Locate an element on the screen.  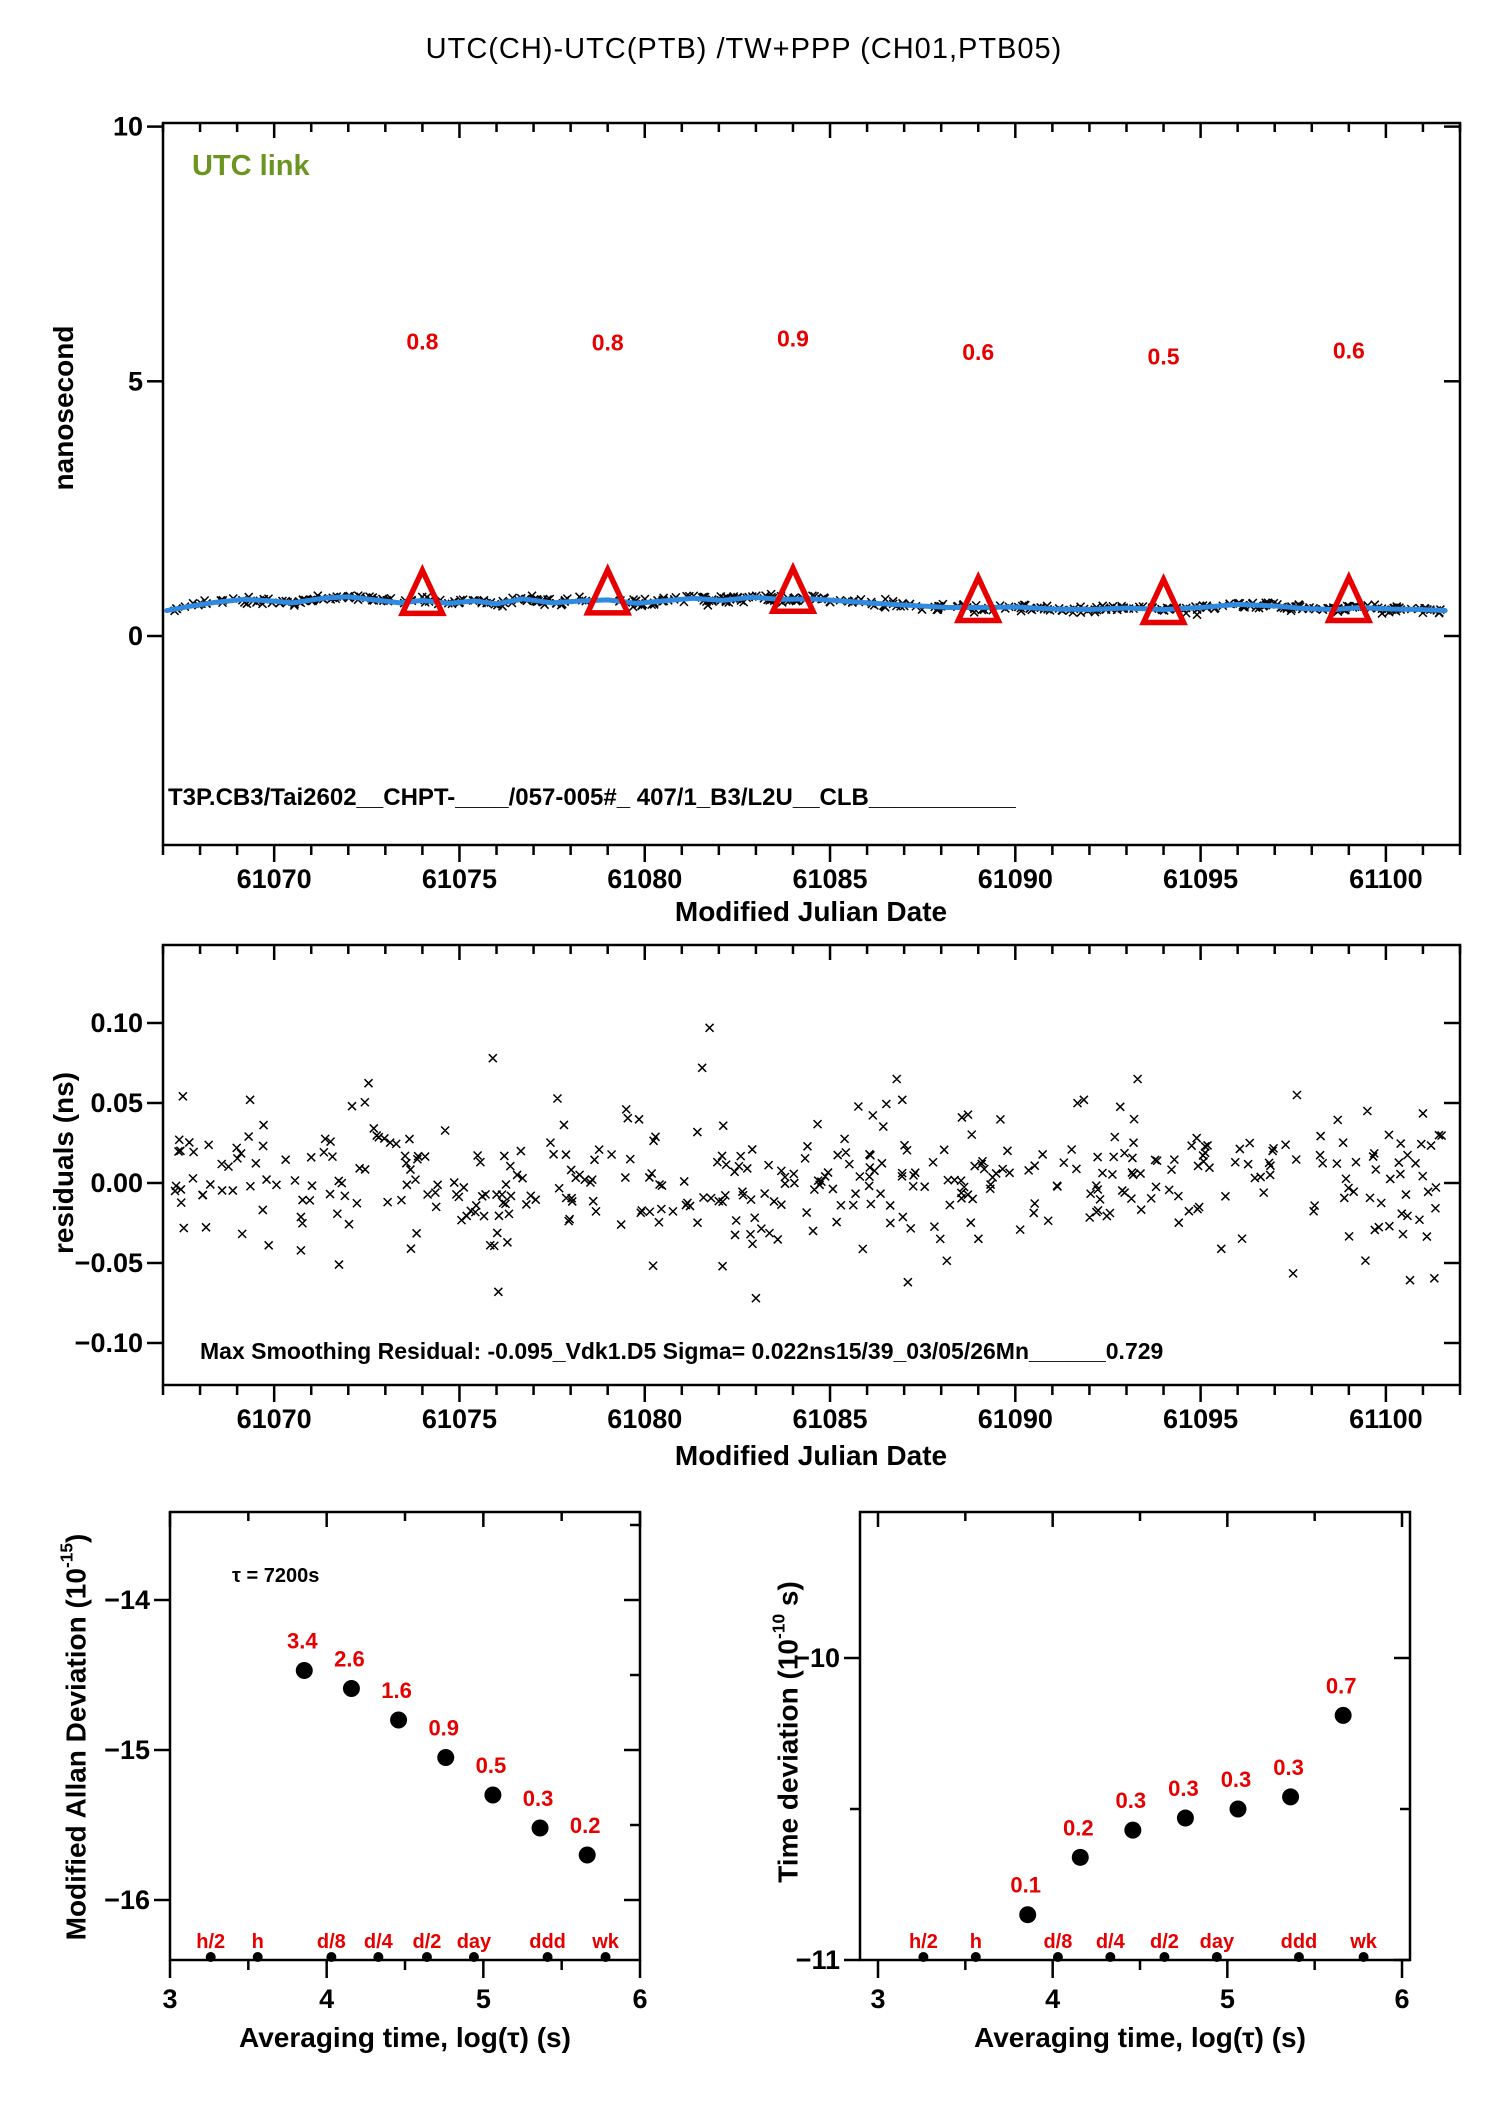
svg-text: 1.6 is located at coordinates (396, 1690).